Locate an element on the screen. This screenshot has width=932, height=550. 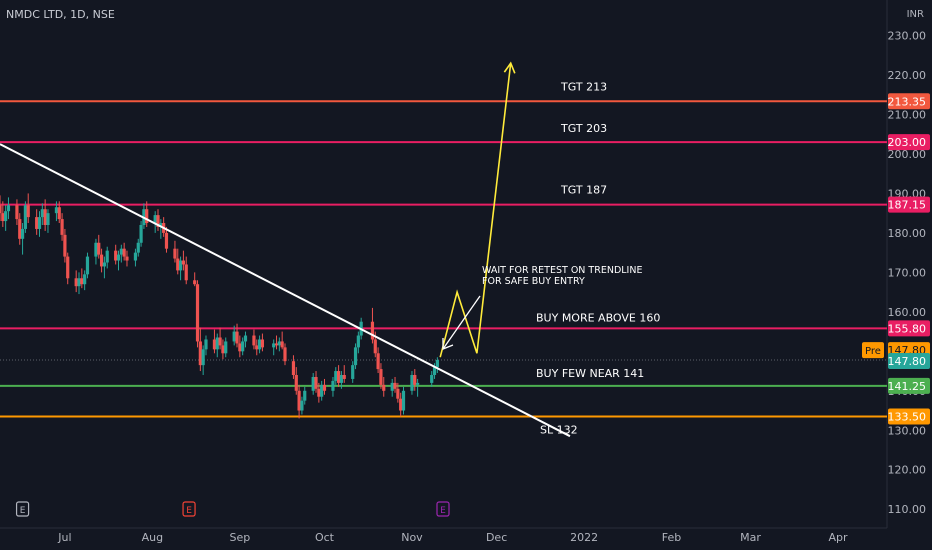
earnings-marker is located at coordinates (443, 509).